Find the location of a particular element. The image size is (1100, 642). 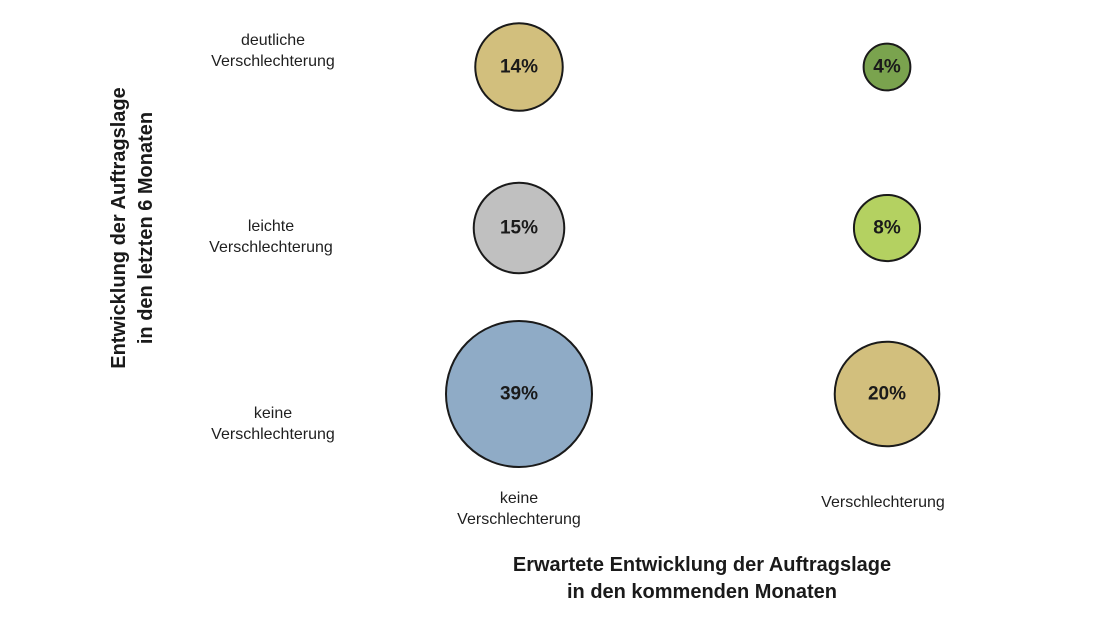

bubble-label-3: 8% is located at coordinates (887, 228).